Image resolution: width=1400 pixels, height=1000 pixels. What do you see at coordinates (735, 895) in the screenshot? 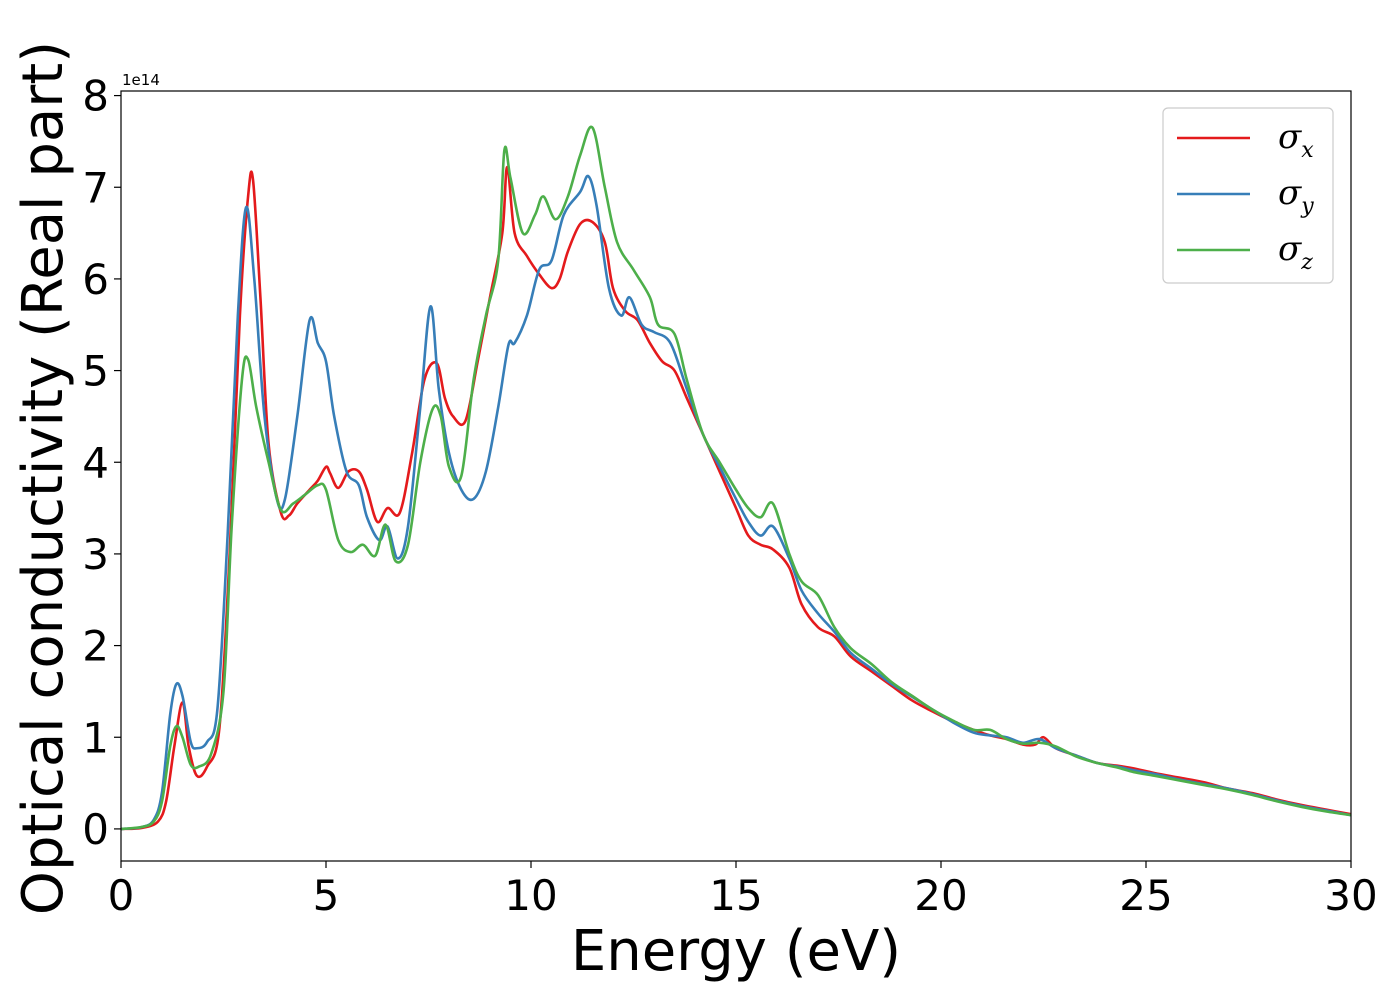
I see `x-tick-label: 15` at bounding box center [735, 895].